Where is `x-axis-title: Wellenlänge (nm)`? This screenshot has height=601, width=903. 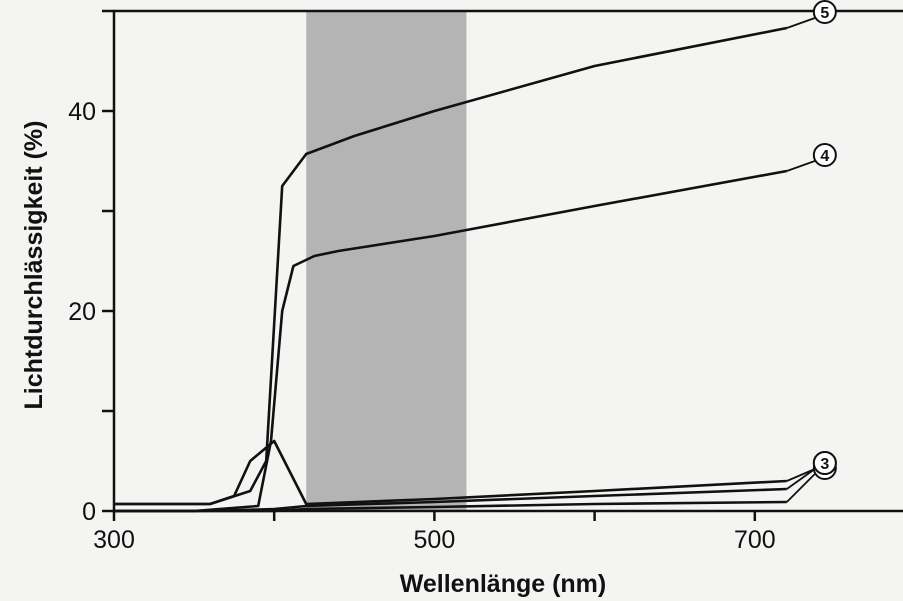
x-axis-title: Wellenlänge (nm) is located at coordinates (503, 584).